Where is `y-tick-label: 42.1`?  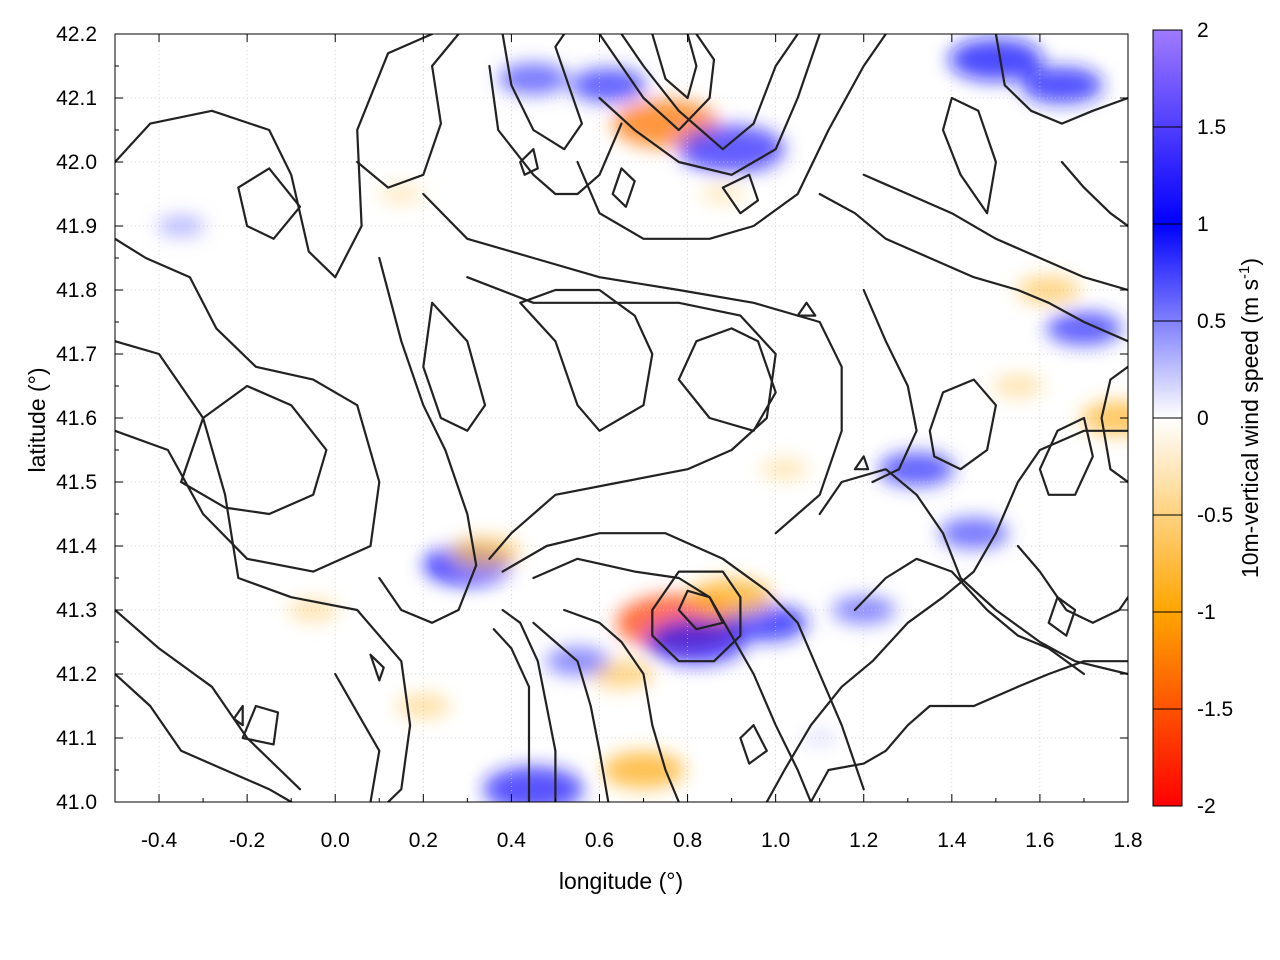
y-tick-label: 42.1 is located at coordinates (76, 98).